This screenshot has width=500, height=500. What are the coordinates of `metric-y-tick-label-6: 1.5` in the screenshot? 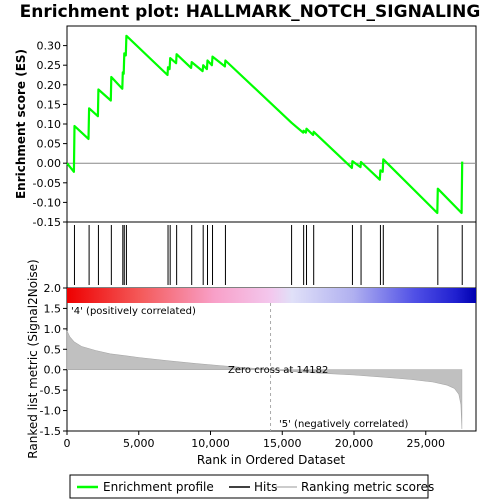 It's located at (53, 308).